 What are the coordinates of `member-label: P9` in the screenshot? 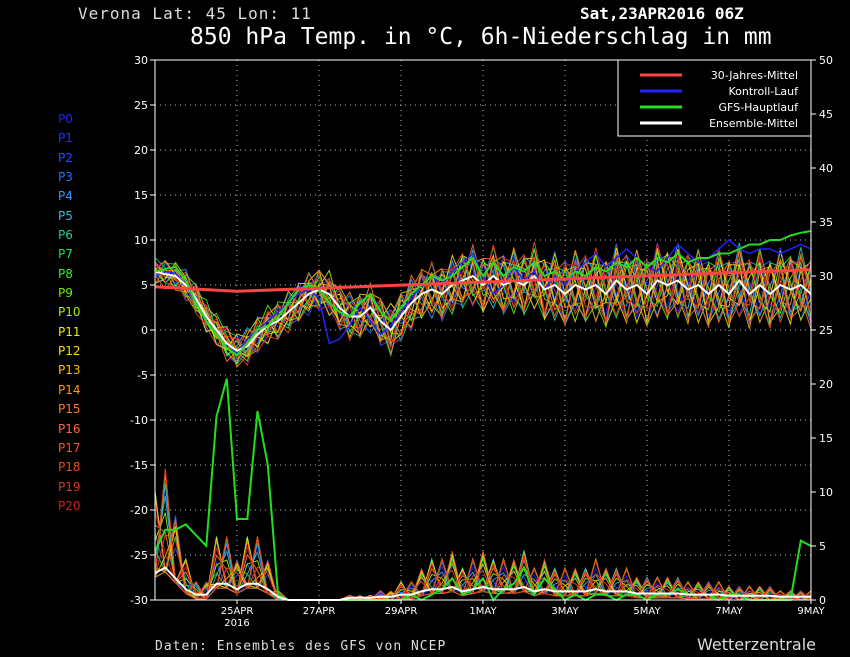 It's located at (65, 293).